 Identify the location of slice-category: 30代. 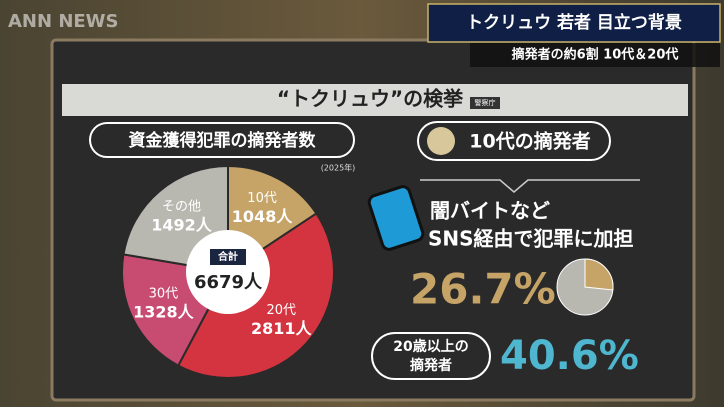
(164, 293).